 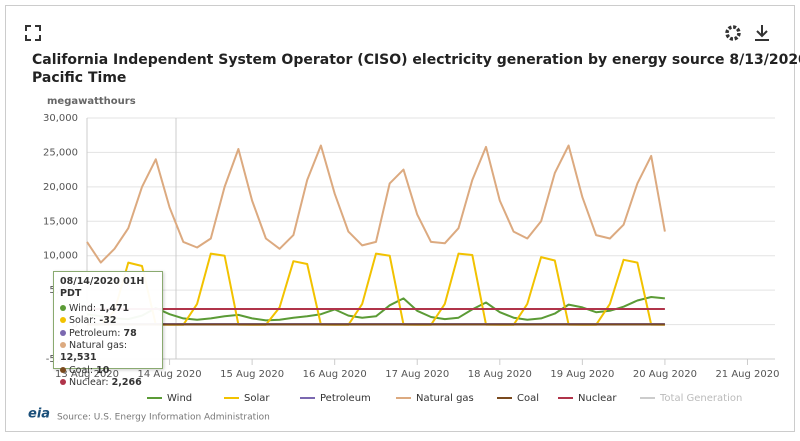 I want to click on legend-item: Petroleum, so click(x=335, y=398).